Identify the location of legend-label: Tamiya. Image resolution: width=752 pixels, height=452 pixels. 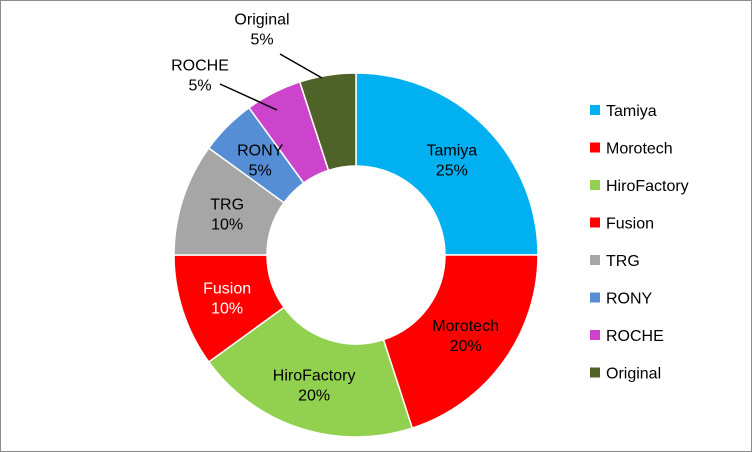
(631, 111).